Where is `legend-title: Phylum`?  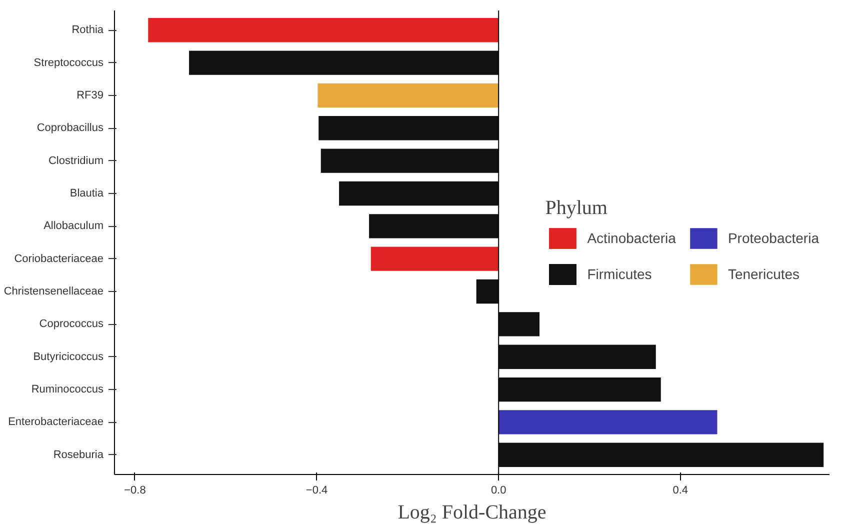 legend-title: Phylum is located at coordinates (576, 208).